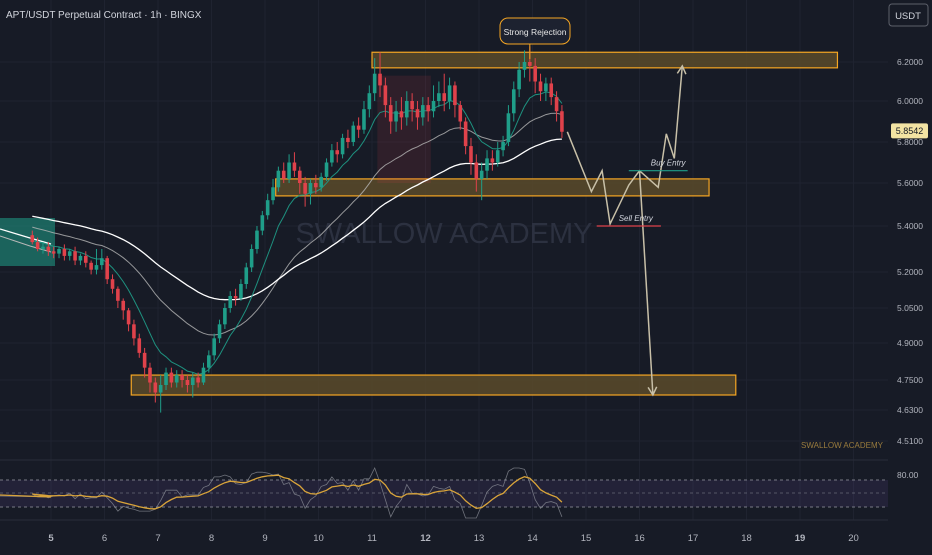 Image resolution: width=932 pixels, height=555 pixels. What do you see at coordinates (910, 183) in the screenshot?
I see `price-label-3: 5.6000` at bounding box center [910, 183].